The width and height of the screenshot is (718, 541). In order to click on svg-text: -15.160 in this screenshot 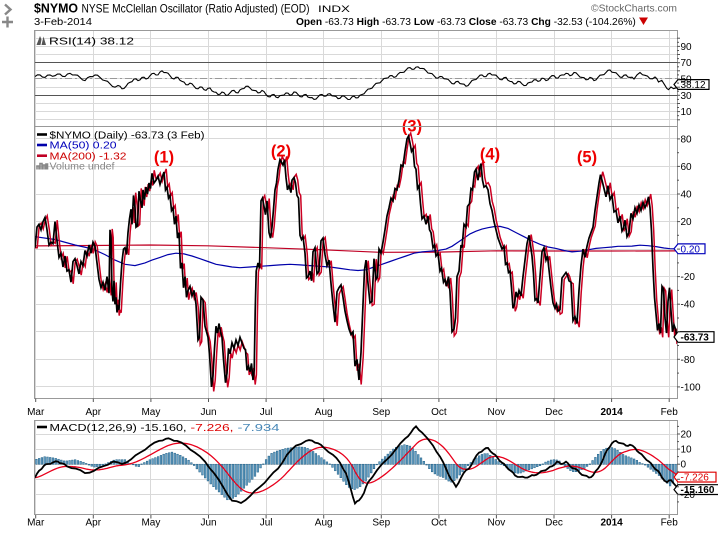, I will do `click(698, 490)`.